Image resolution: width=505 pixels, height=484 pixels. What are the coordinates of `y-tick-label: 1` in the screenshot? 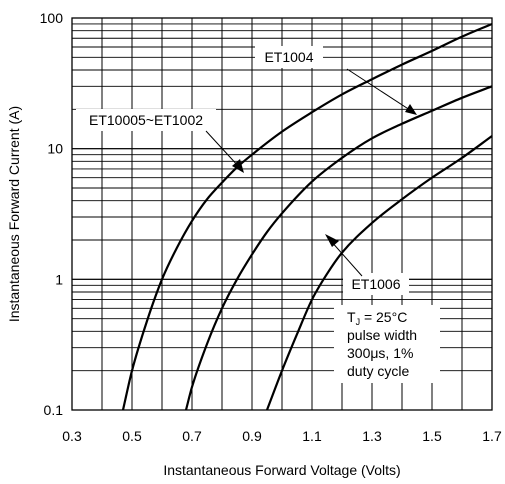 It's located at (59, 279).